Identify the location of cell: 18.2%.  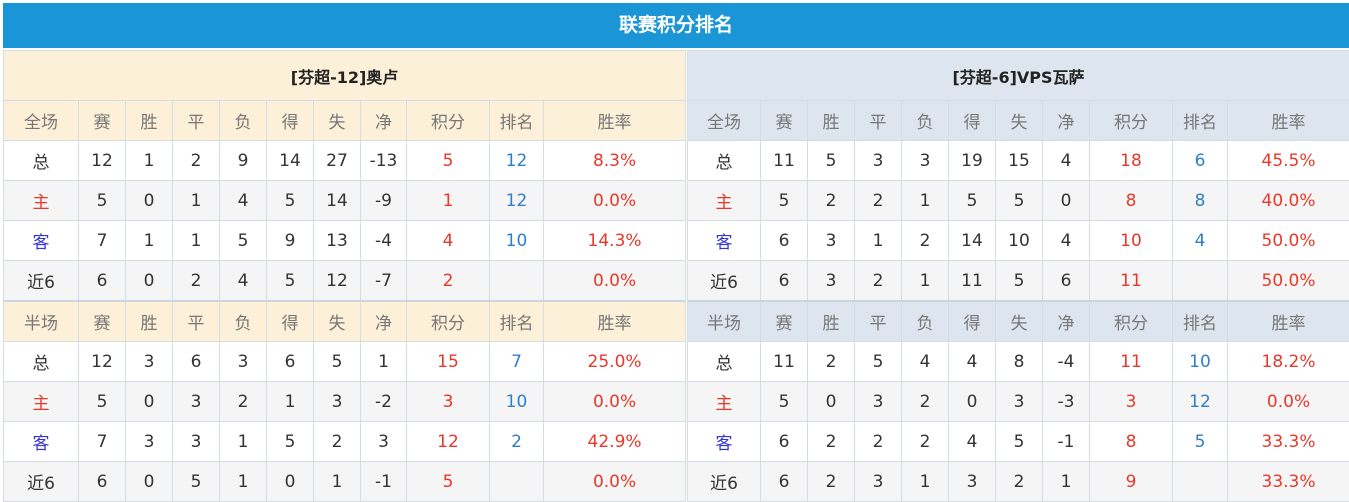
(1288, 362).